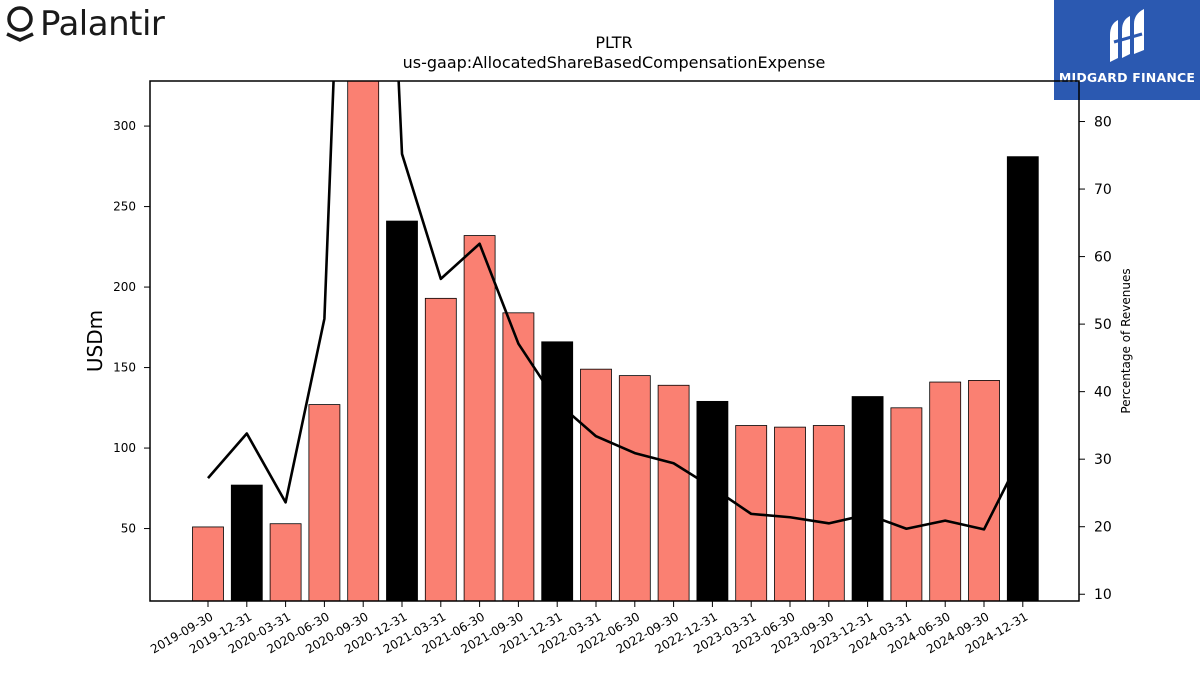  Describe the element at coordinates (20, 24) in the screenshot. I see `palantir-logo-icon` at that location.